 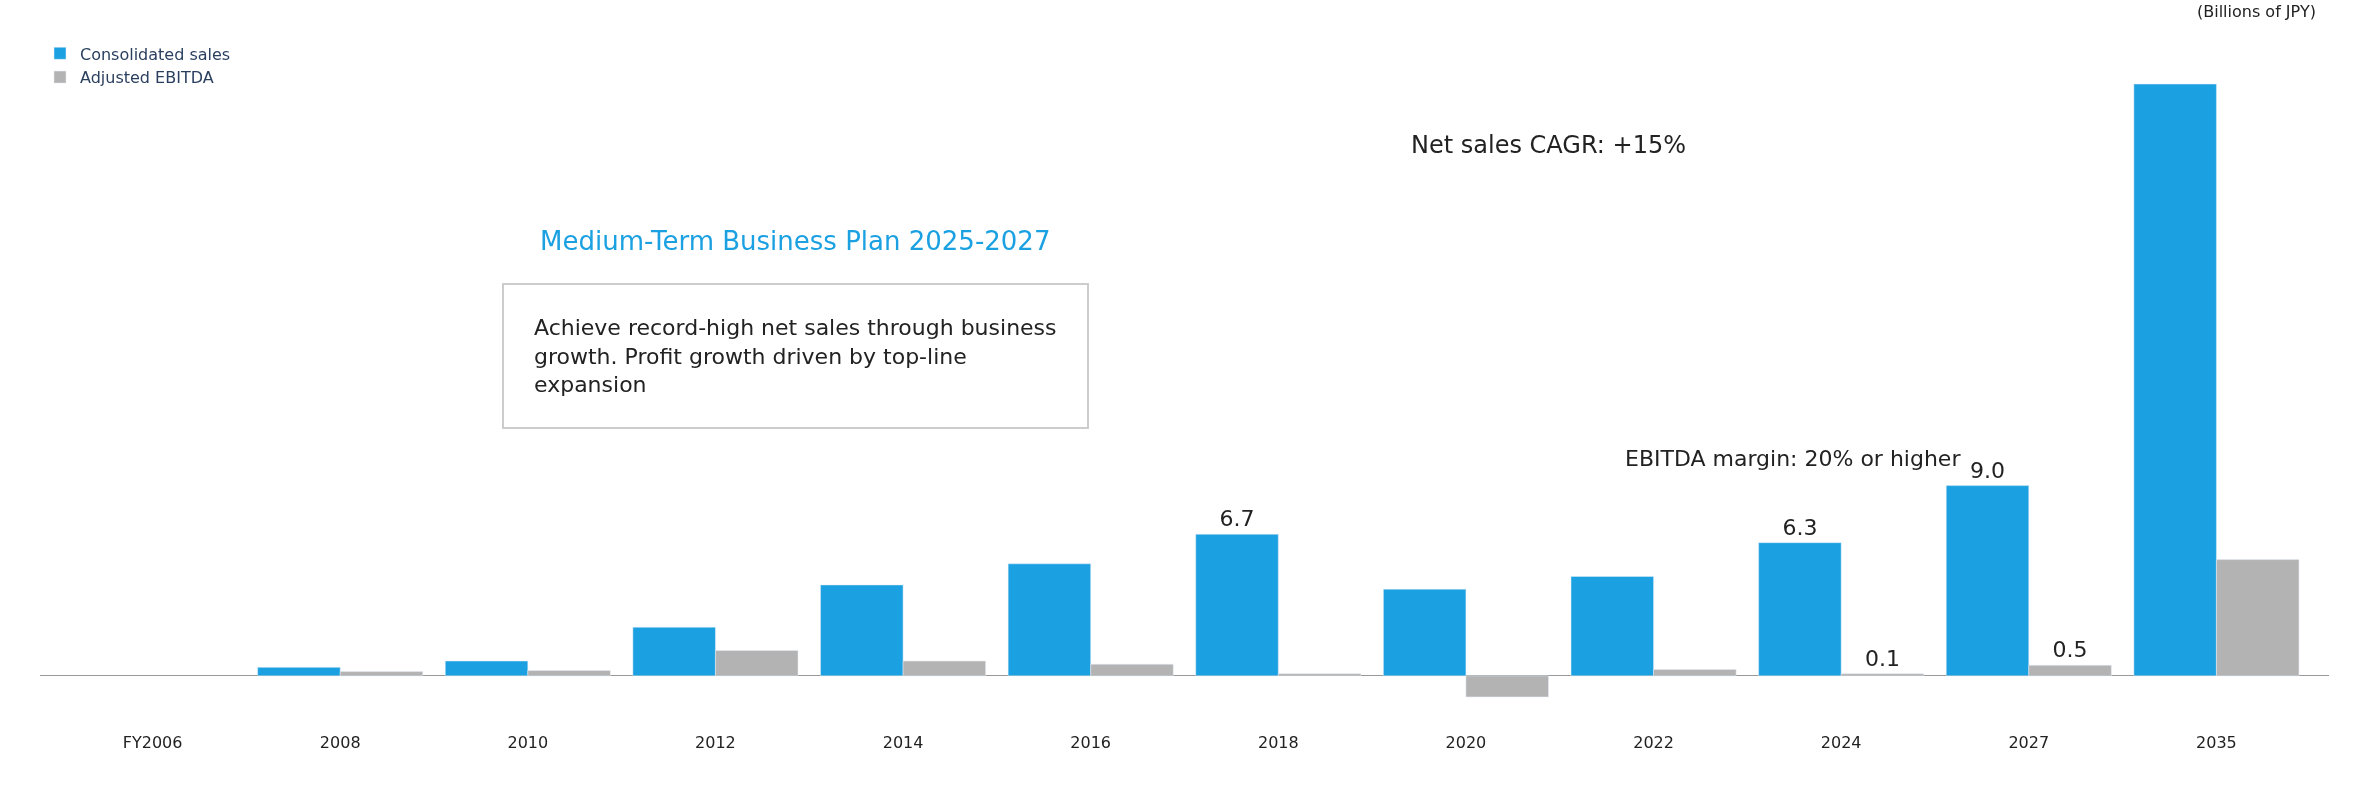 What do you see at coordinates (152, 742) in the screenshot?
I see `x-tick-label: FY2006` at bounding box center [152, 742].